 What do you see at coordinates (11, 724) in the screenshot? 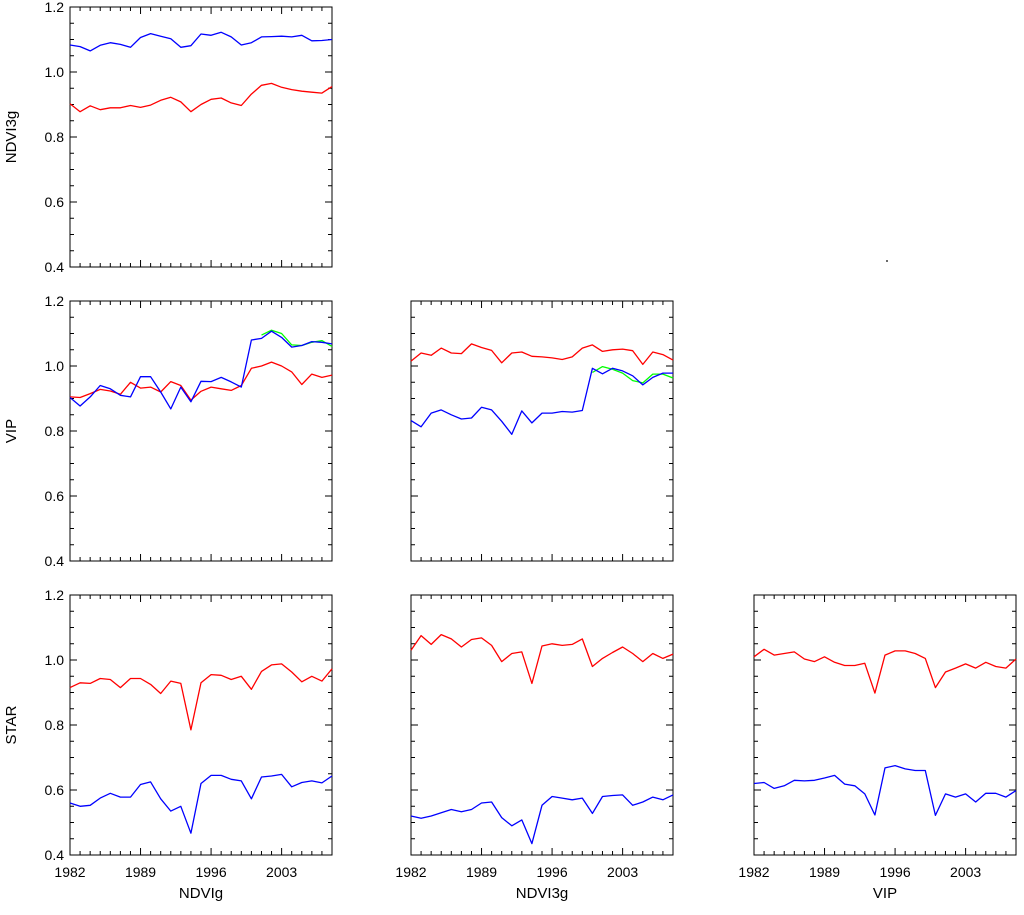
I see `y-axis-title: STAR` at bounding box center [11, 724].